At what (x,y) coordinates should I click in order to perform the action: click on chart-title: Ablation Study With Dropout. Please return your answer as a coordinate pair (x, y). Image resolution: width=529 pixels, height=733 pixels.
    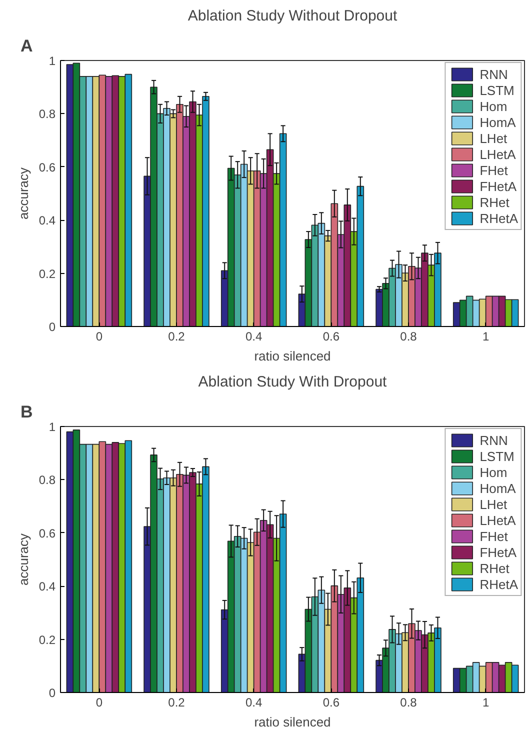
    Looking at the image, I should click on (293, 382).